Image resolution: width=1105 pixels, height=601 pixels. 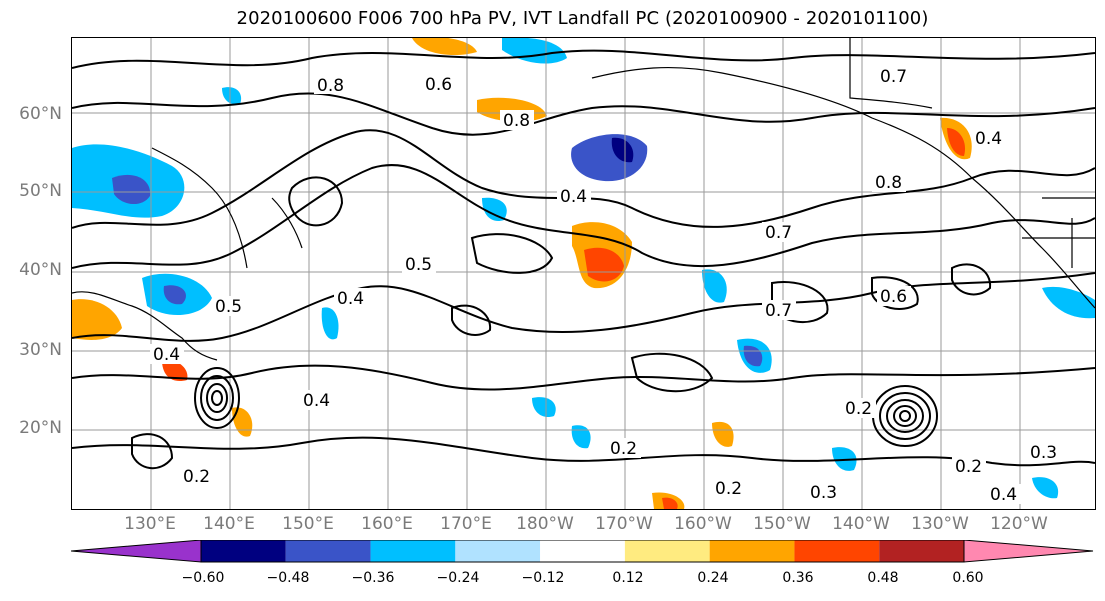 I want to click on lon-label-140w: 140°W, so click(x=861, y=524).